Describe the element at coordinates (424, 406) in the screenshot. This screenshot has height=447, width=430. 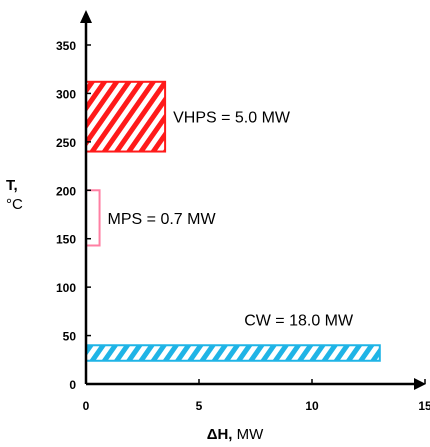
I see `x-tick-label-15: 15` at that location.